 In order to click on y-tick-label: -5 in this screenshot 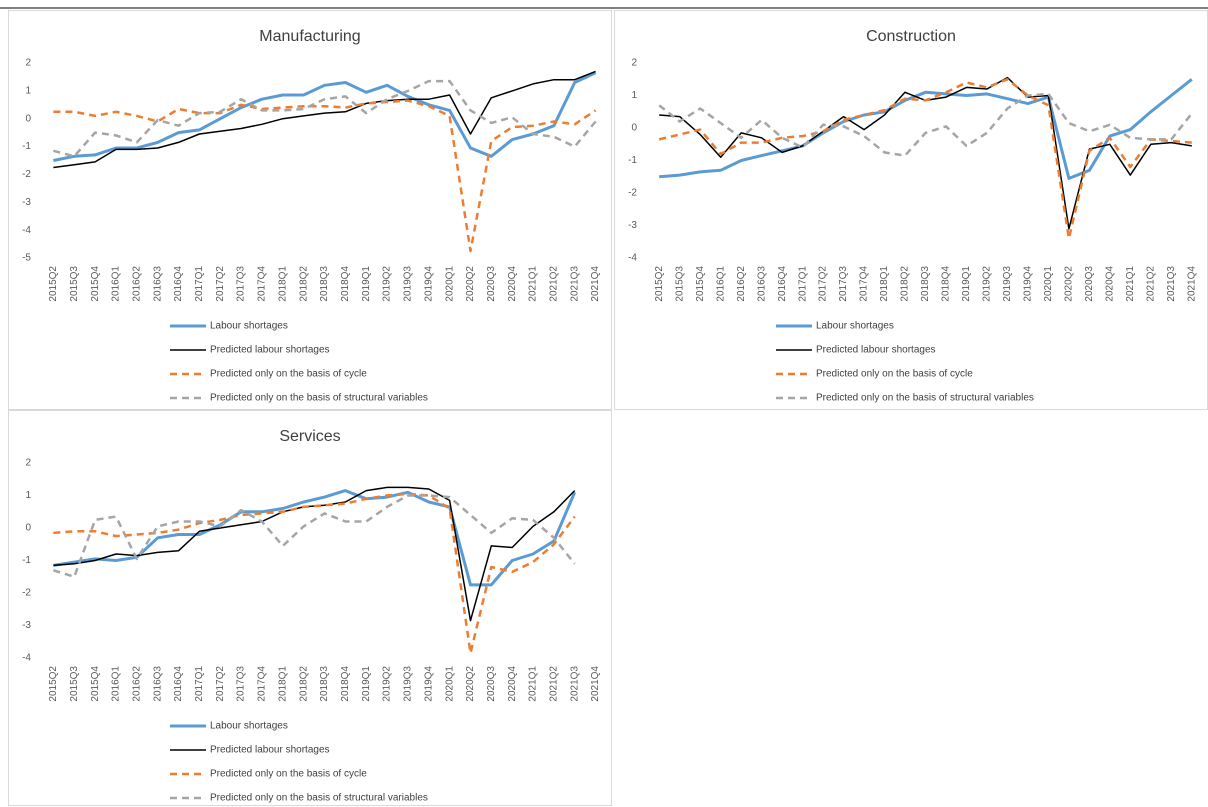, I will do `click(26, 258)`.